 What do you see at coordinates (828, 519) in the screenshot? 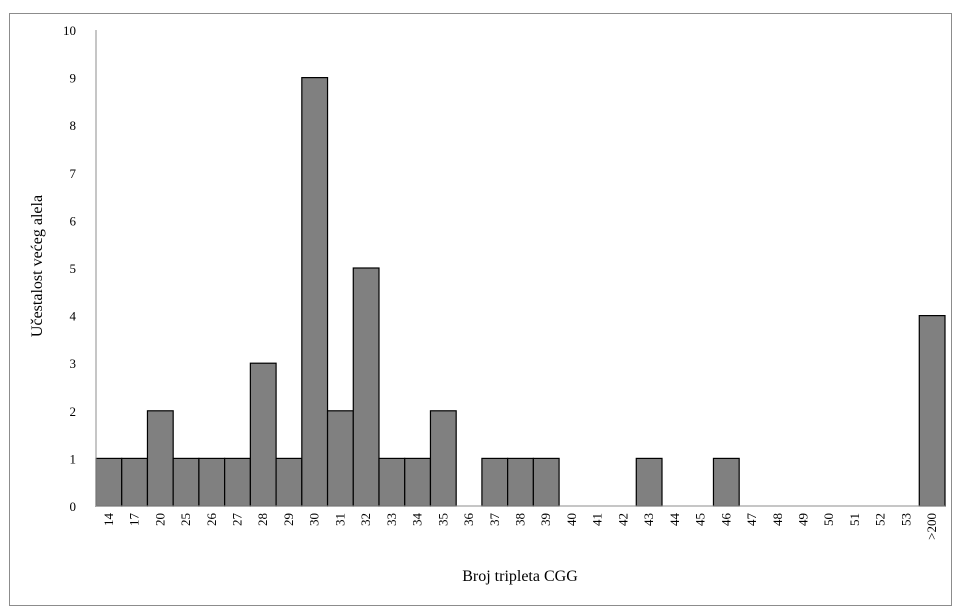
I see `x-category-label: 50` at bounding box center [828, 519].